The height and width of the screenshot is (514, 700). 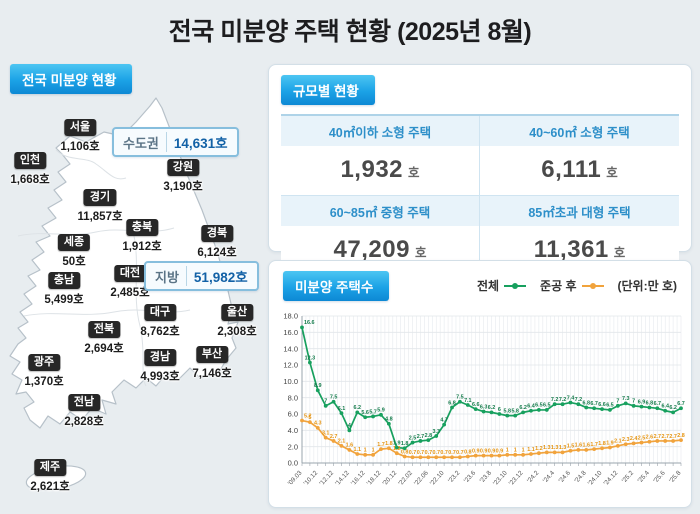 What do you see at coordinates (628, 476) in the screenshot?
I see `x-axis-tick-label: '25.2` at bounding box center [628, 476].